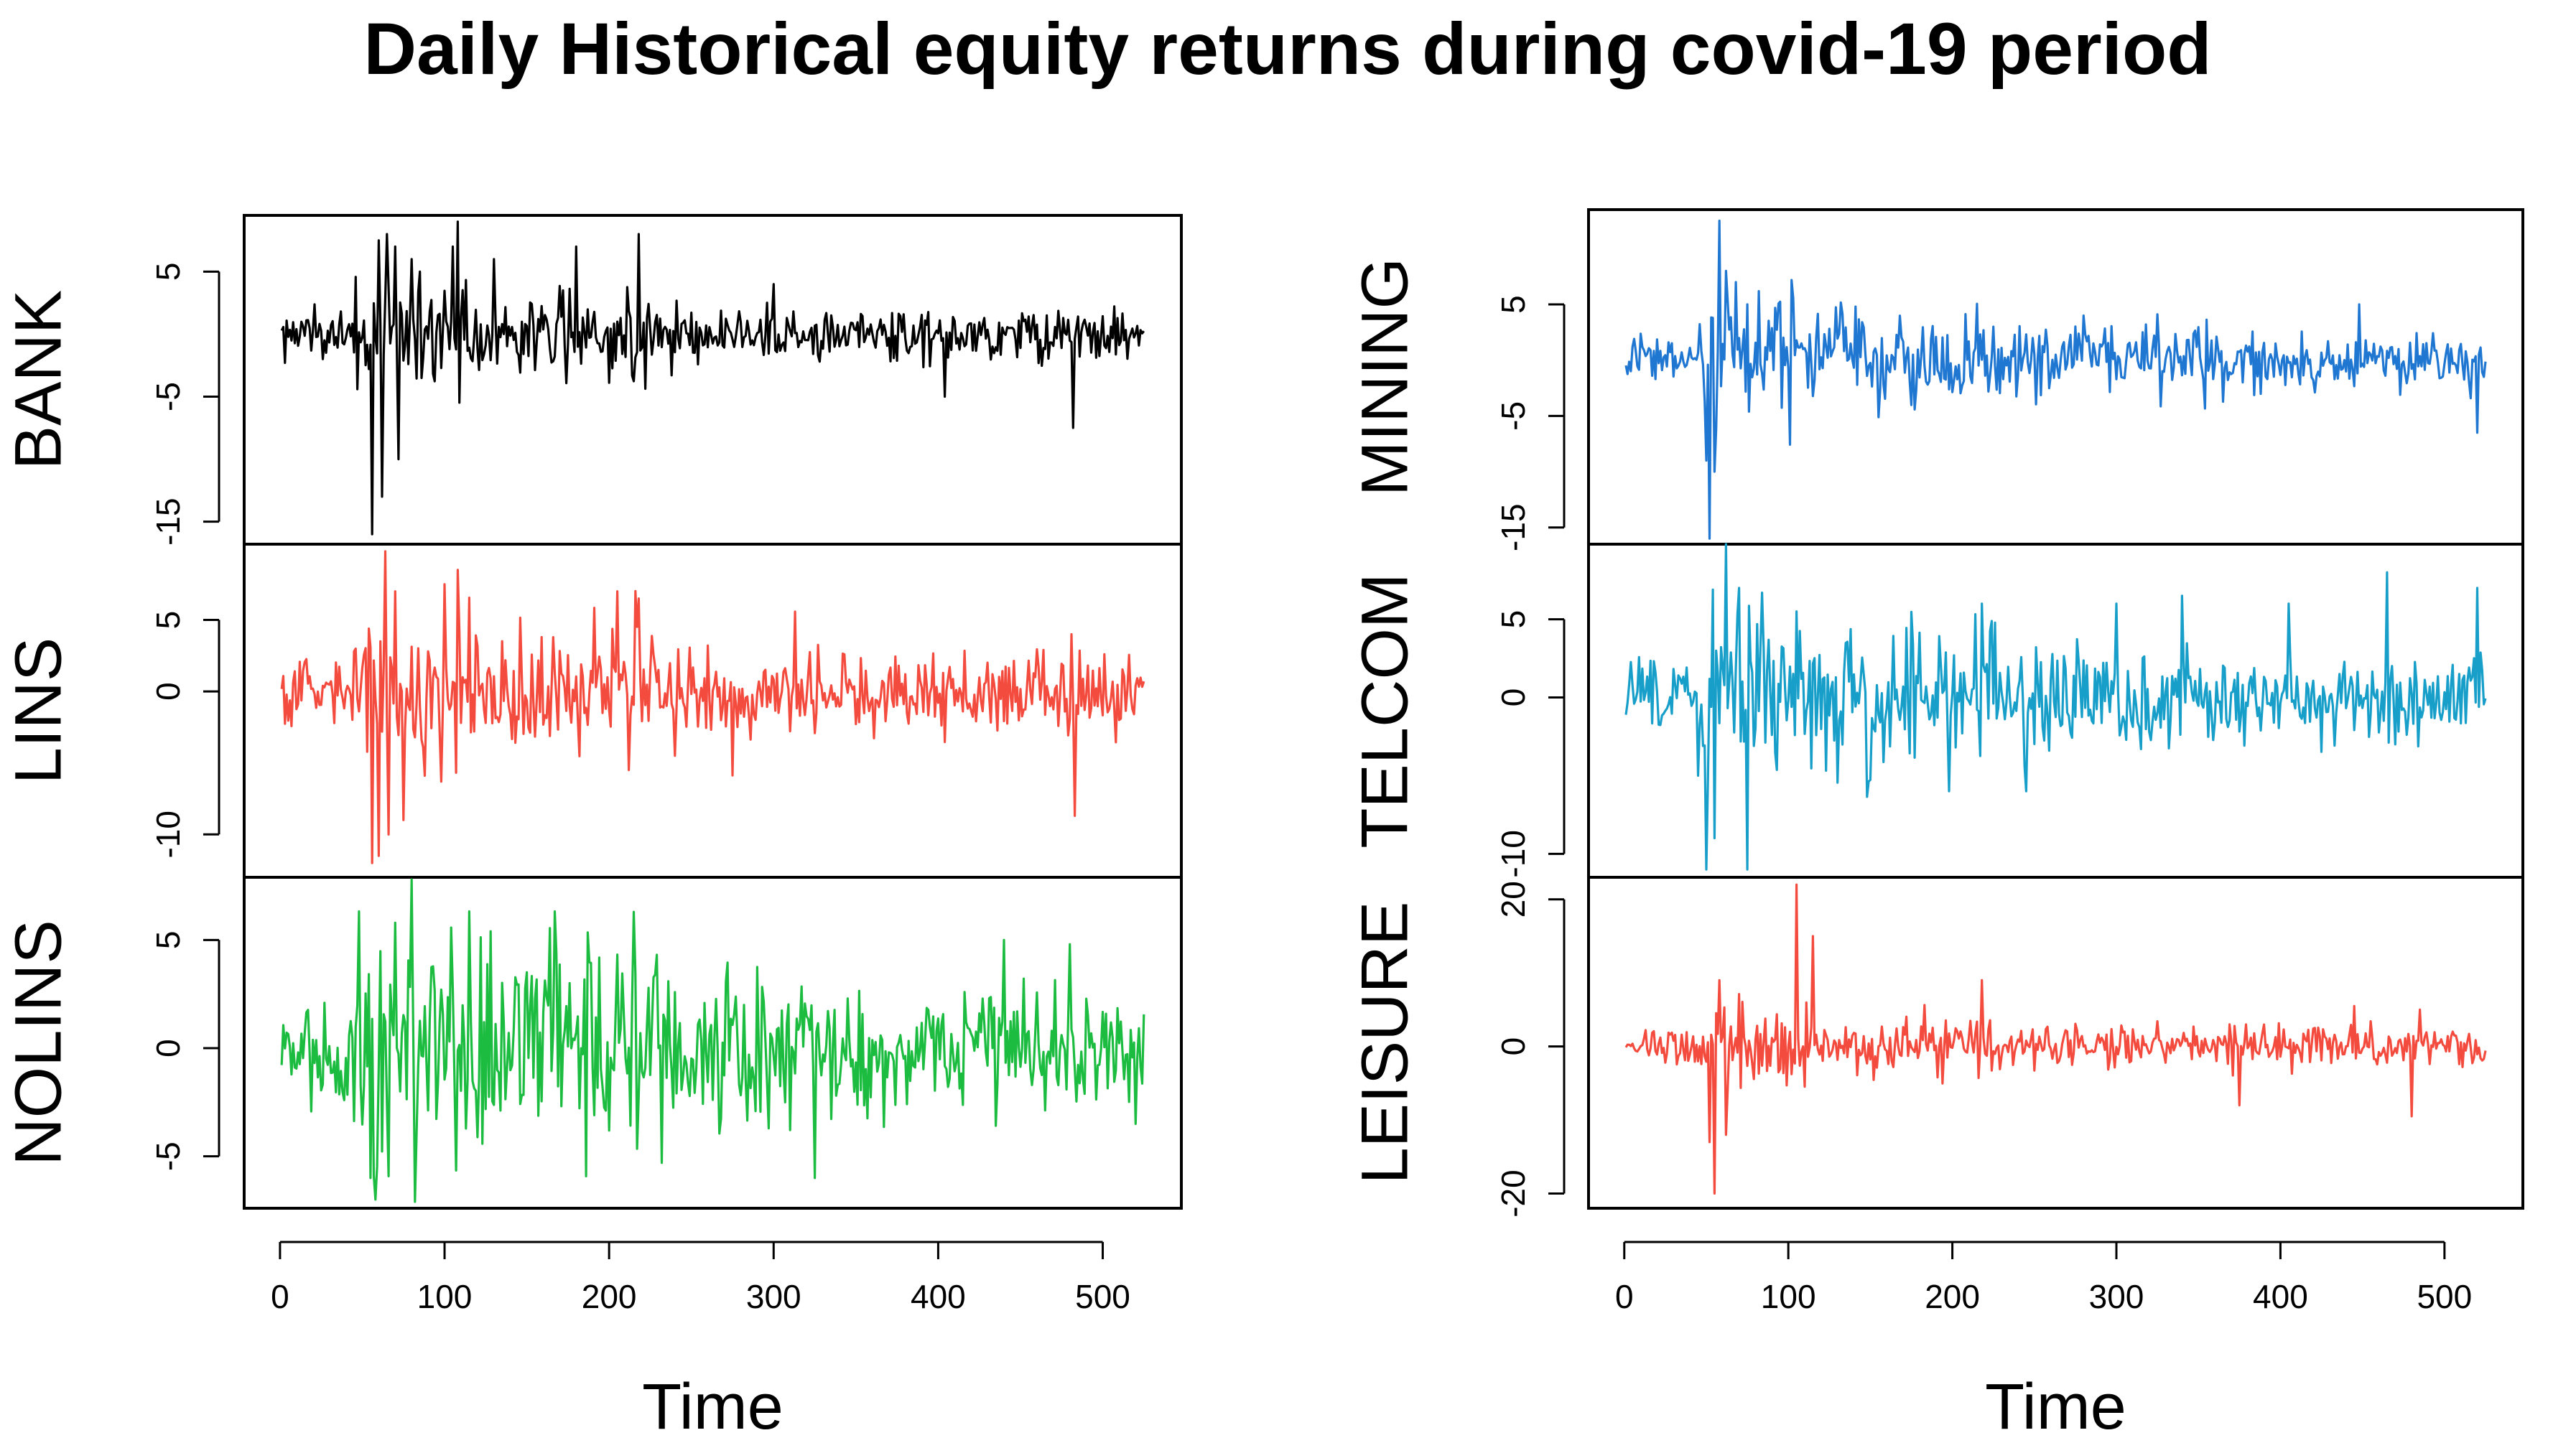 The image size is (2576, 1443). What do you see at coordinates (1513, 853) in the screenshot?
I see `y-tick-label-telcom-0: -10` at bounding box center [1513, 853].